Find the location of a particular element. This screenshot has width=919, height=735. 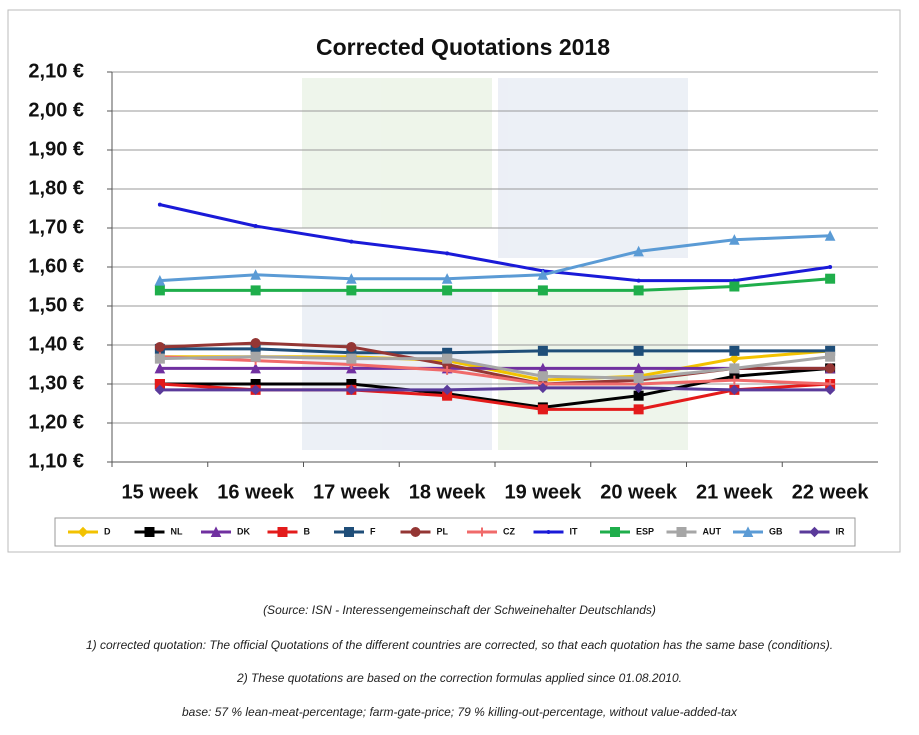

y-tick-label: 1,40 € is located at coordinates (56, 344).